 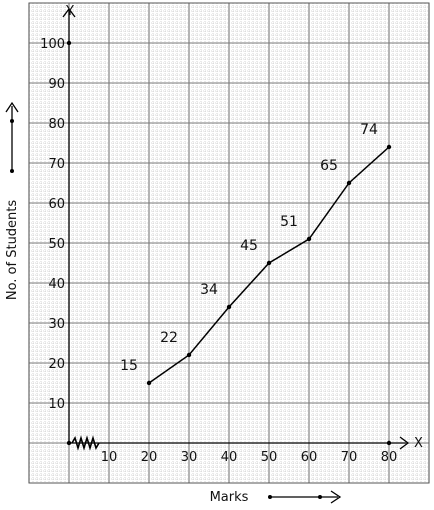 I want to click on x-axis-letter: X, so click(x=418, y=443).